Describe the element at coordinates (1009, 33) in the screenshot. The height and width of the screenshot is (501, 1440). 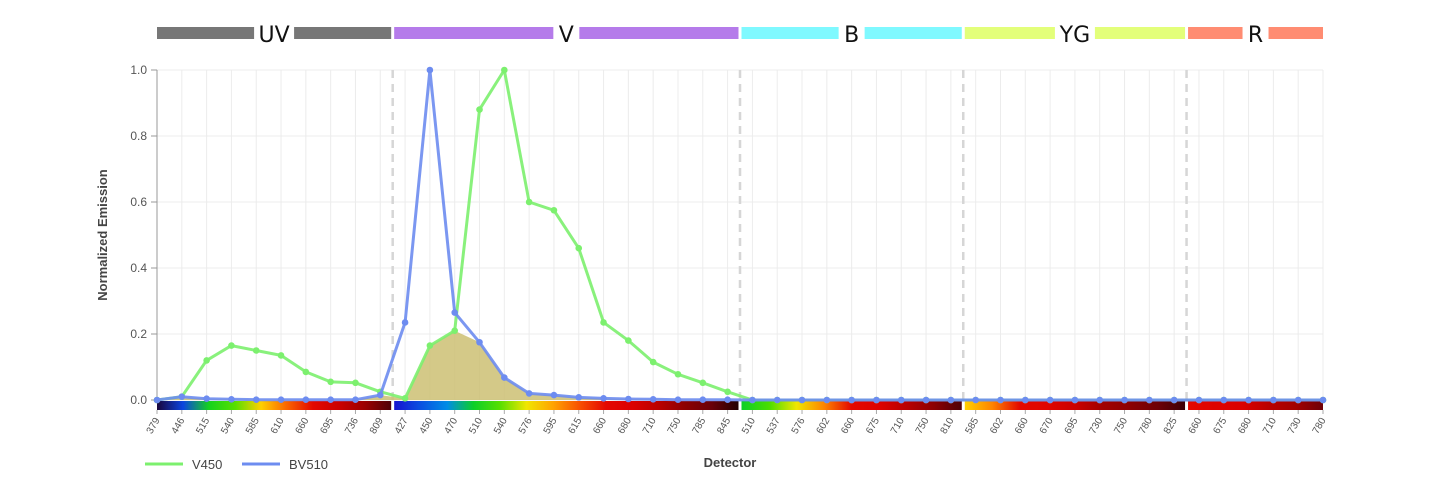
I see `laser-bar-yg` at that location.